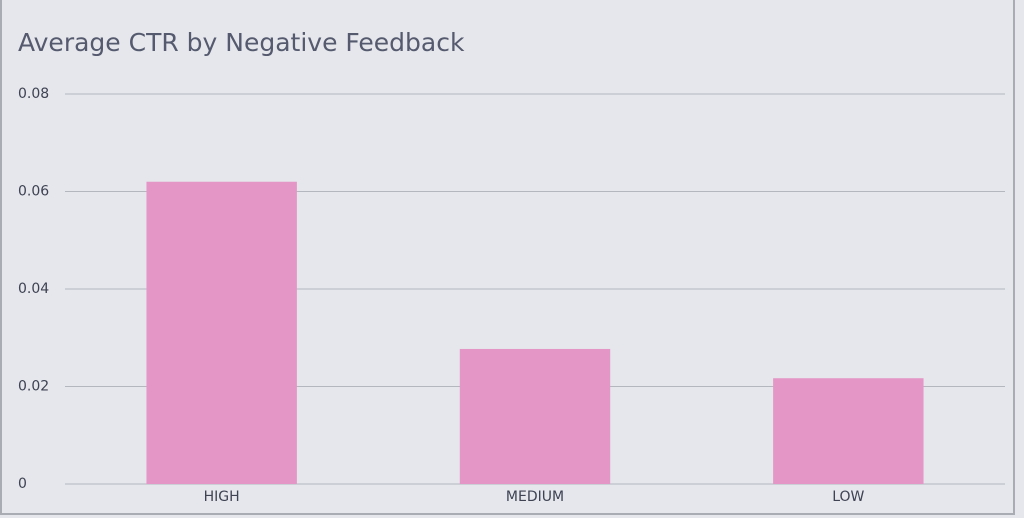 The height and width of the screenshot is (518, 1024). I want to click on chart-title: Average CTR by Negative Feedback, so click(241, 42).